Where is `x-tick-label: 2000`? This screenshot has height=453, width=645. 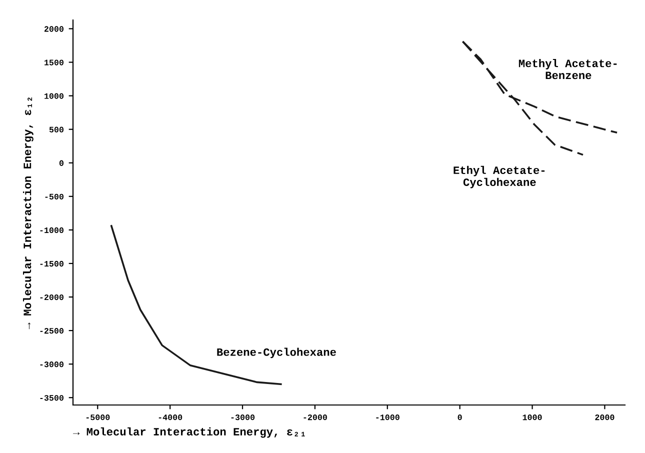
x-tick-label: 2000 is located at coordinates (604, 417).